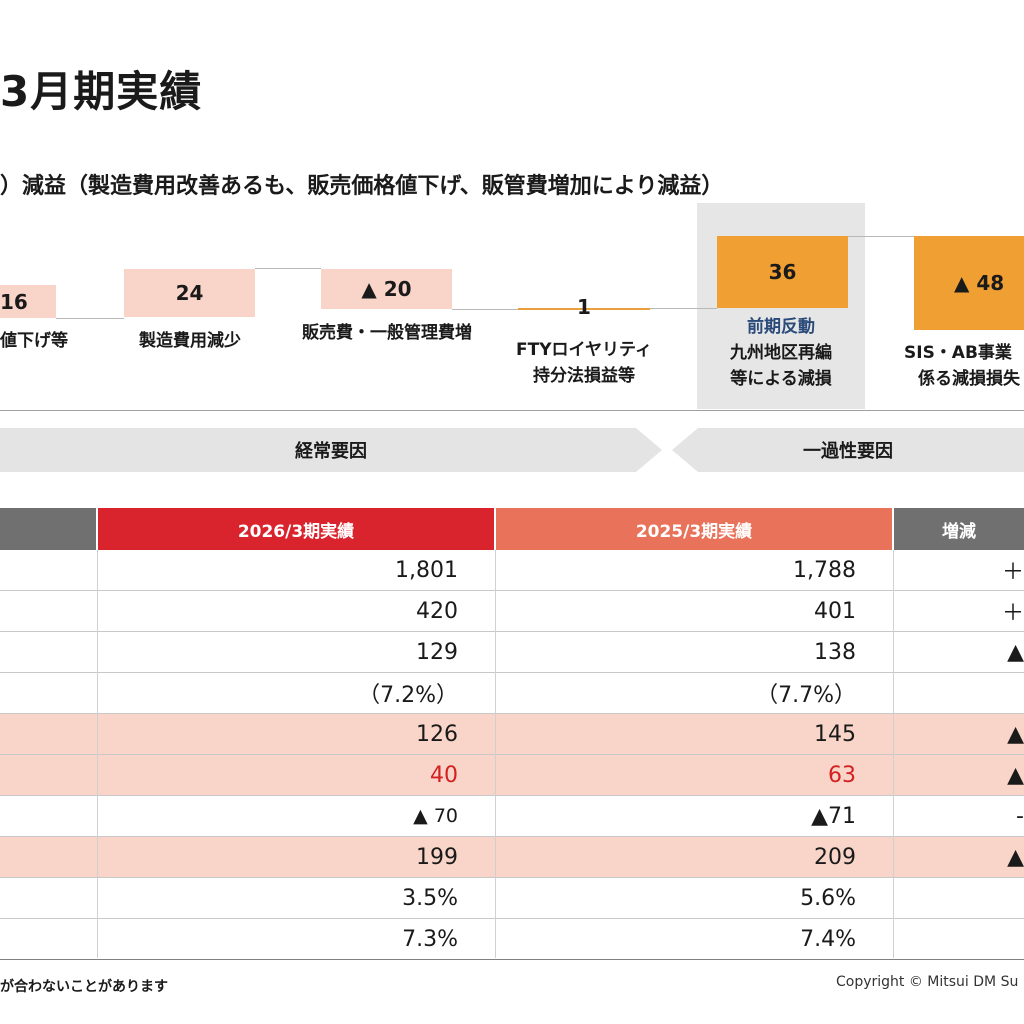  What do you see at coordinates (437, 734) in the screenshot?
I see `cell-current: 126` at bounding box center [437, 734].